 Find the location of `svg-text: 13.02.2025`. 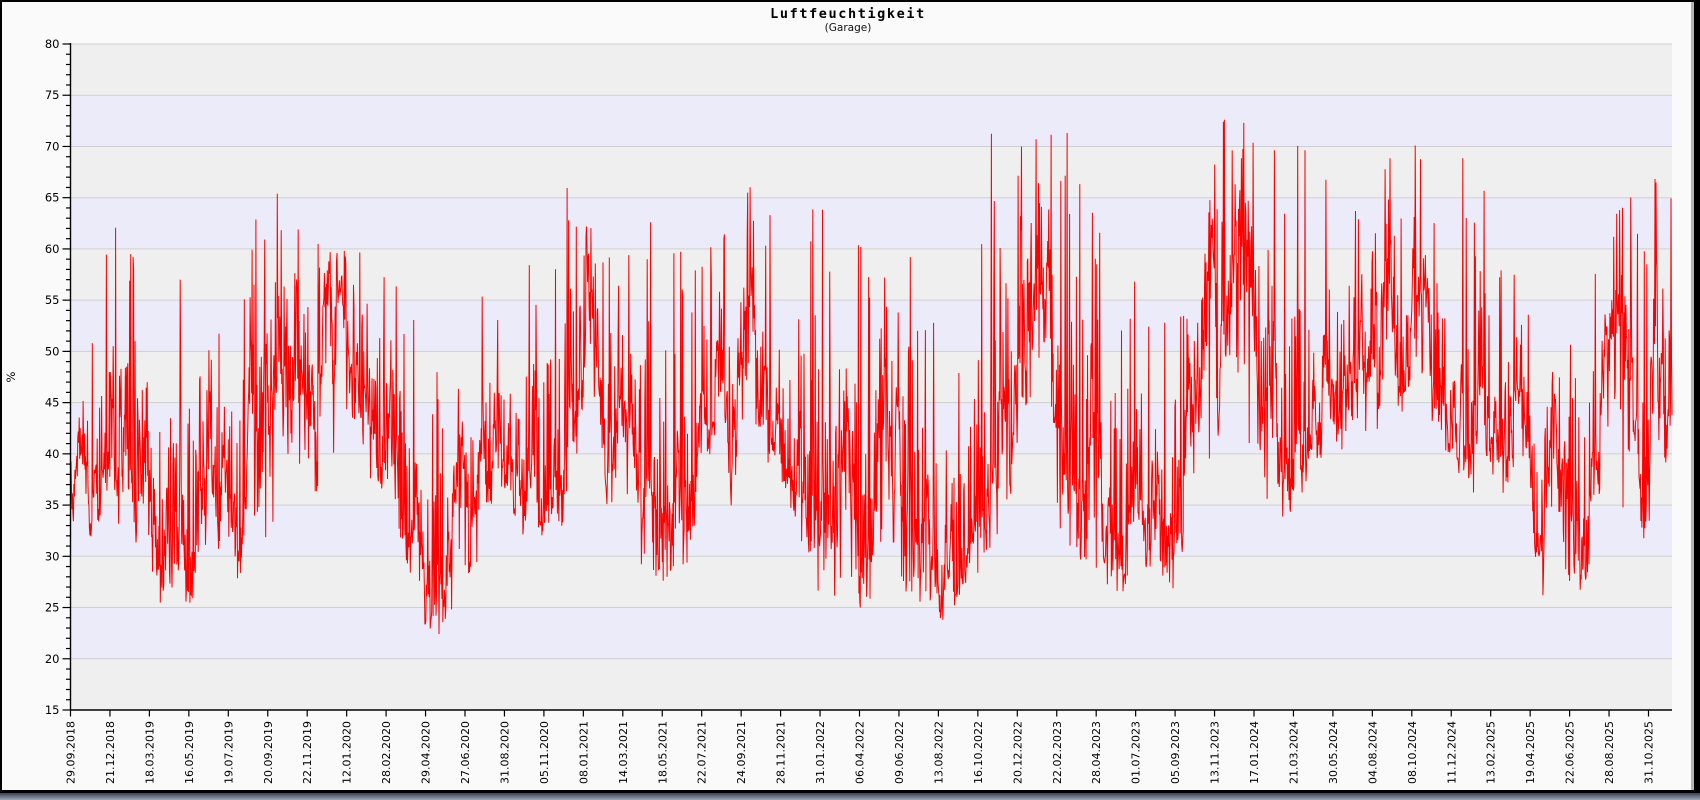

svg-text: 13.02.2025 is located at coordinates (1491, 752).